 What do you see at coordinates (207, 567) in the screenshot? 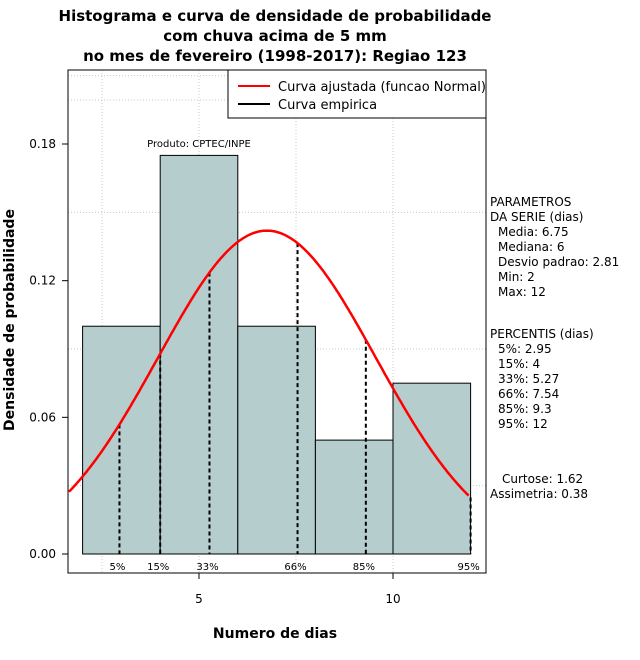
I see `percentile-label: 33%` at bounding box center [207, 567].